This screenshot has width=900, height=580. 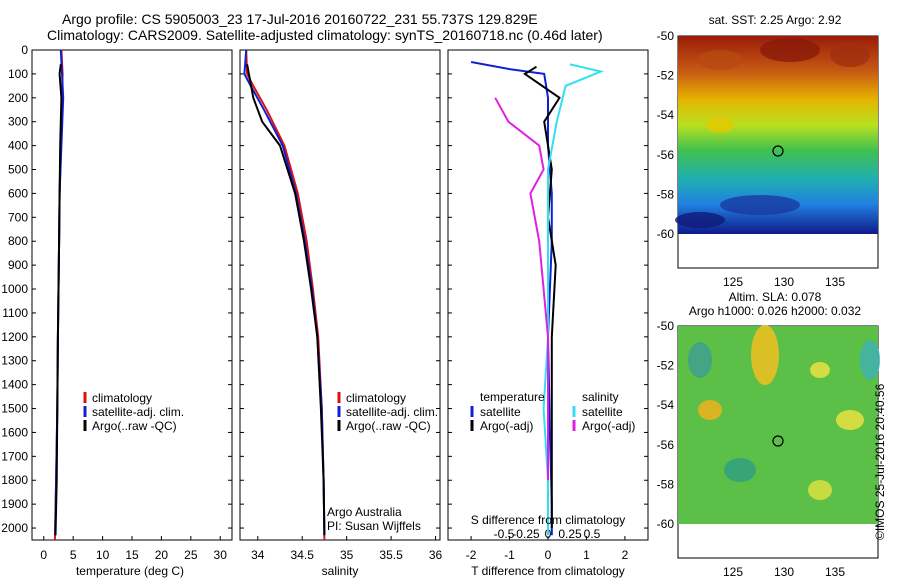 I want to click on depth-tick-label: 1100, so click(x=15, y=313).